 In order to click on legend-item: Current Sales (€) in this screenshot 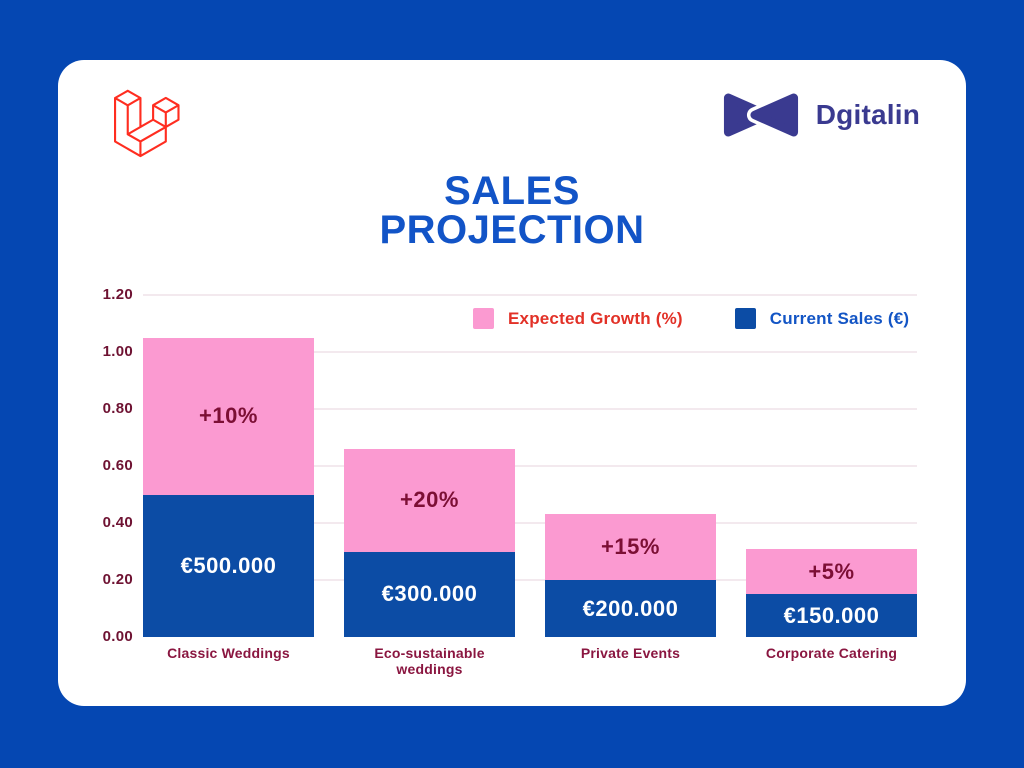, I will do `click(822, 318)`.